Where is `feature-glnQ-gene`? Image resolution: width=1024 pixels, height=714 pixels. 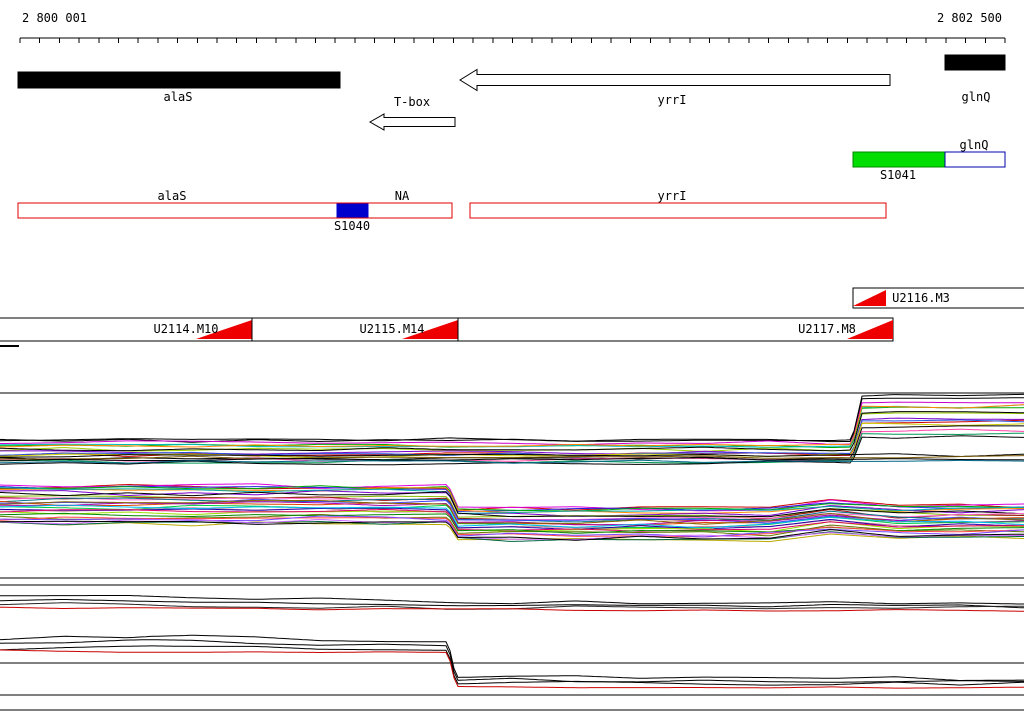 feature-glnQ-gene is located at coordinates (975, 62).